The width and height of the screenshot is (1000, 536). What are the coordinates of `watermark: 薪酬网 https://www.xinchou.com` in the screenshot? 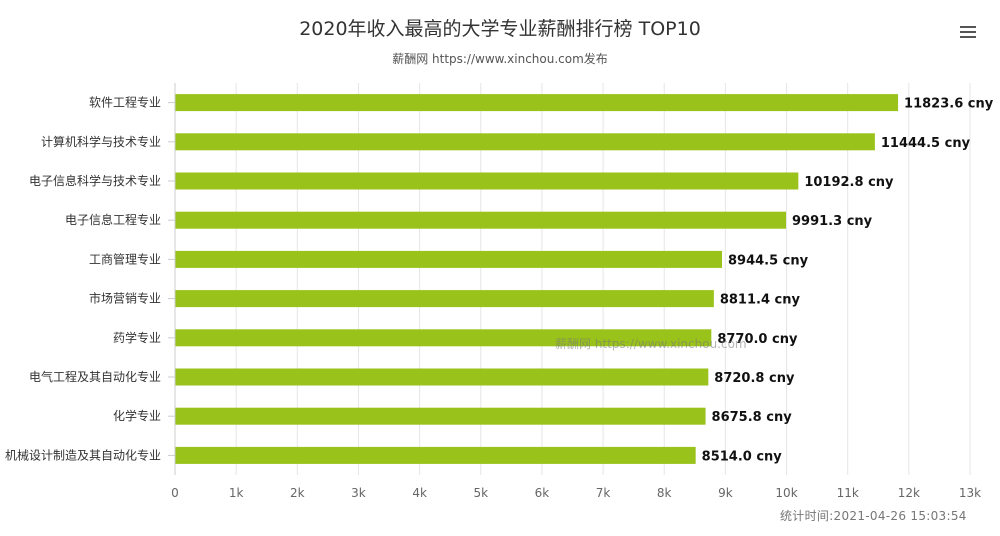 It's located at (651, 344).